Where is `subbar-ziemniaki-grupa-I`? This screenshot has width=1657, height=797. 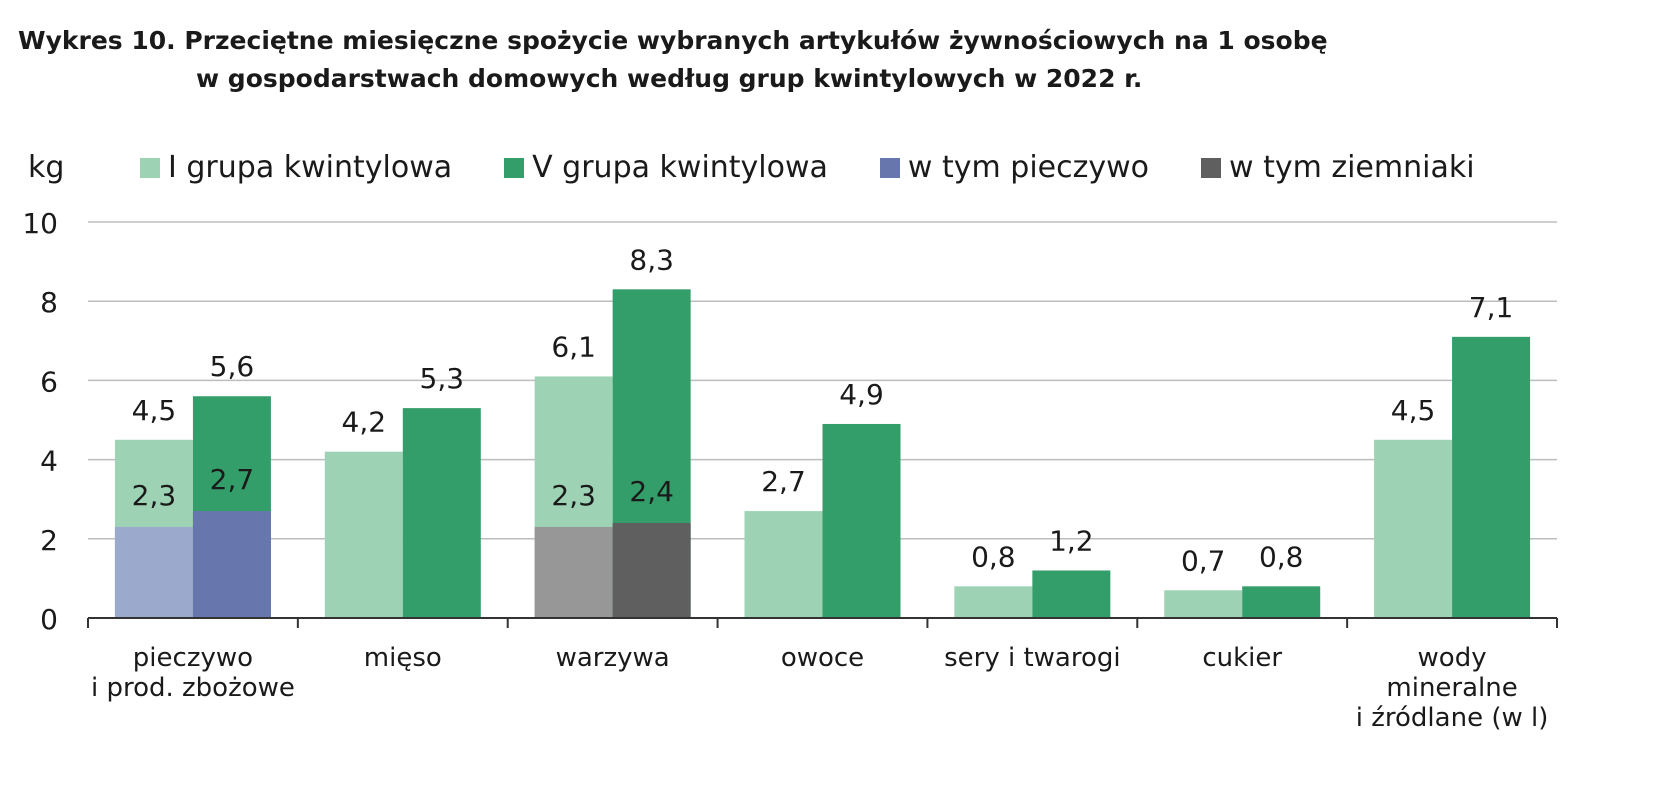
subbar-ziemniaki-grupa-I is located at coordinates (573, 572).